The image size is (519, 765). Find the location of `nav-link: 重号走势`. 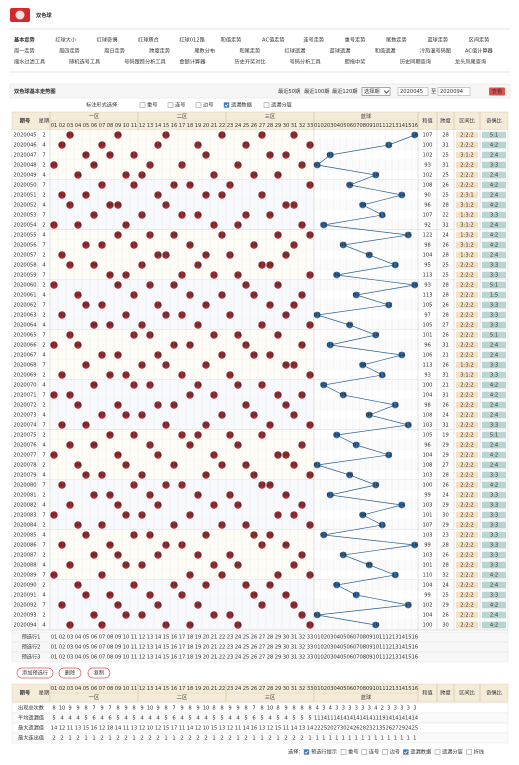

nav-link: 重号走势 is located at coordinates (355, 40).